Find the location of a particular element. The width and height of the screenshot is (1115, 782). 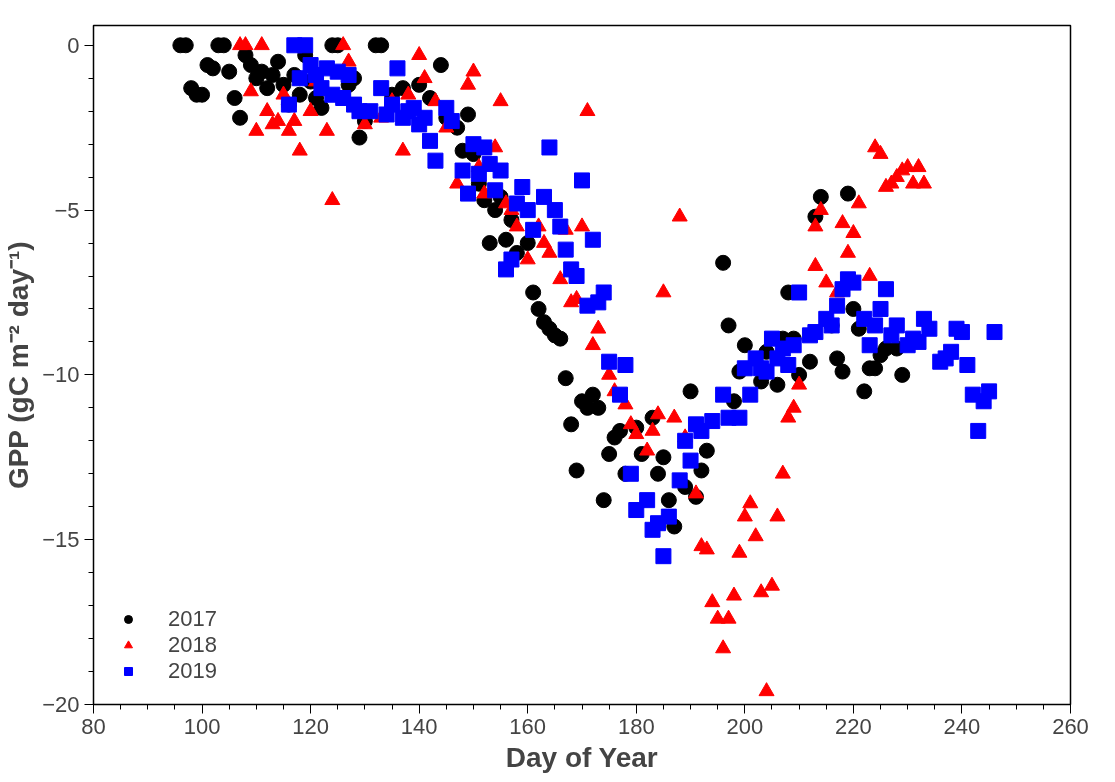

x-tick-label: 120 is located at coordinates (310, 726).